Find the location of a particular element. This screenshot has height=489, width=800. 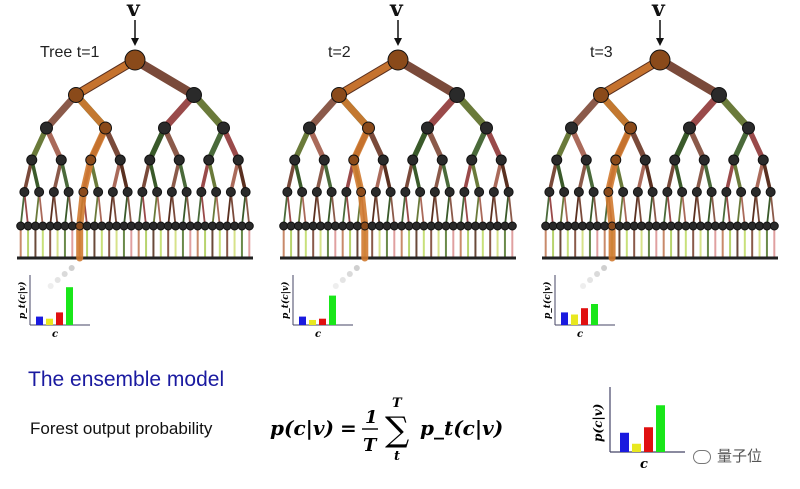

tree-3-histogram: p_t(c|v)c is located at coordinates (578, 307).